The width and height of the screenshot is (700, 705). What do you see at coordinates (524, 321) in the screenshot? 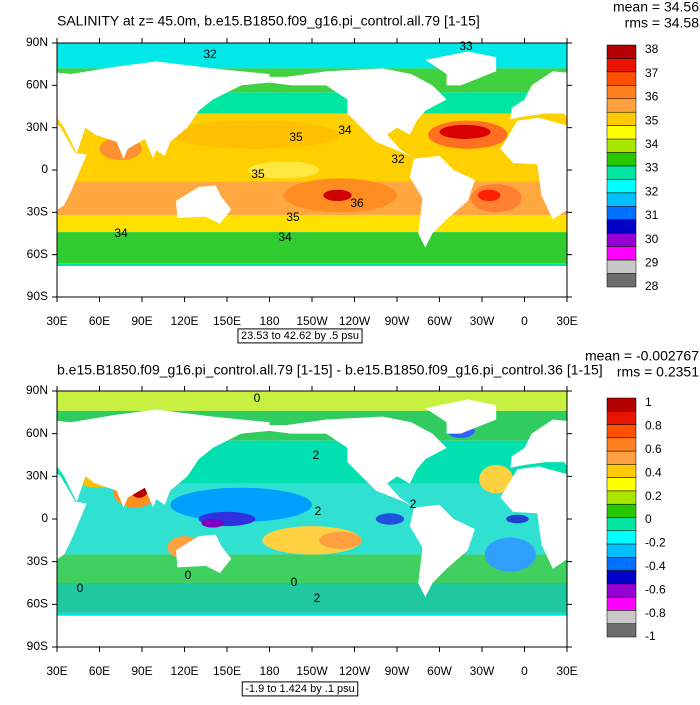
I see `lon-label: 0` at bounding box center [524, 321].